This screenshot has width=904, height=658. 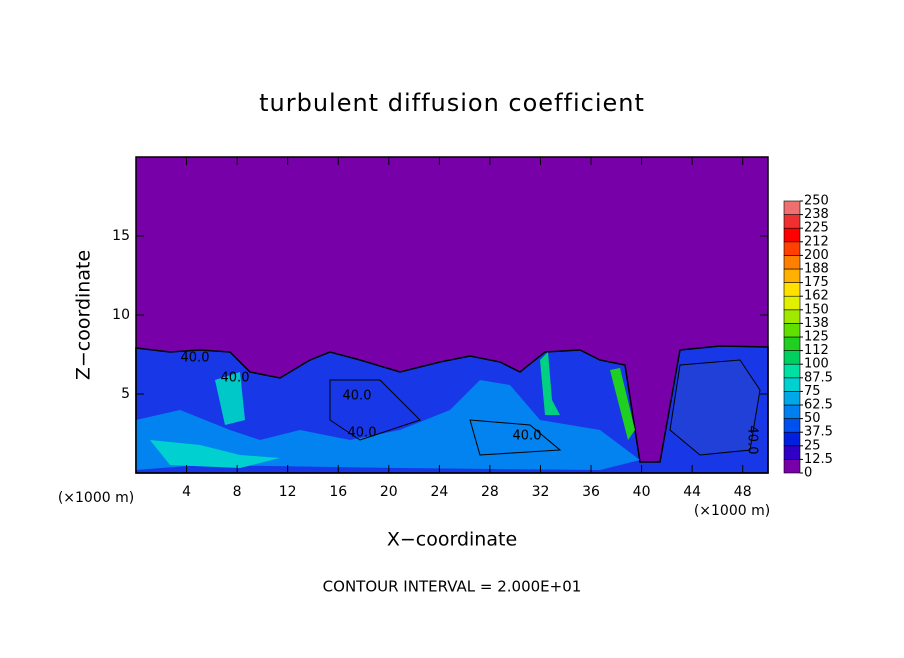 I want to click on colorbar-label: 175, so click(x=816, y=282).